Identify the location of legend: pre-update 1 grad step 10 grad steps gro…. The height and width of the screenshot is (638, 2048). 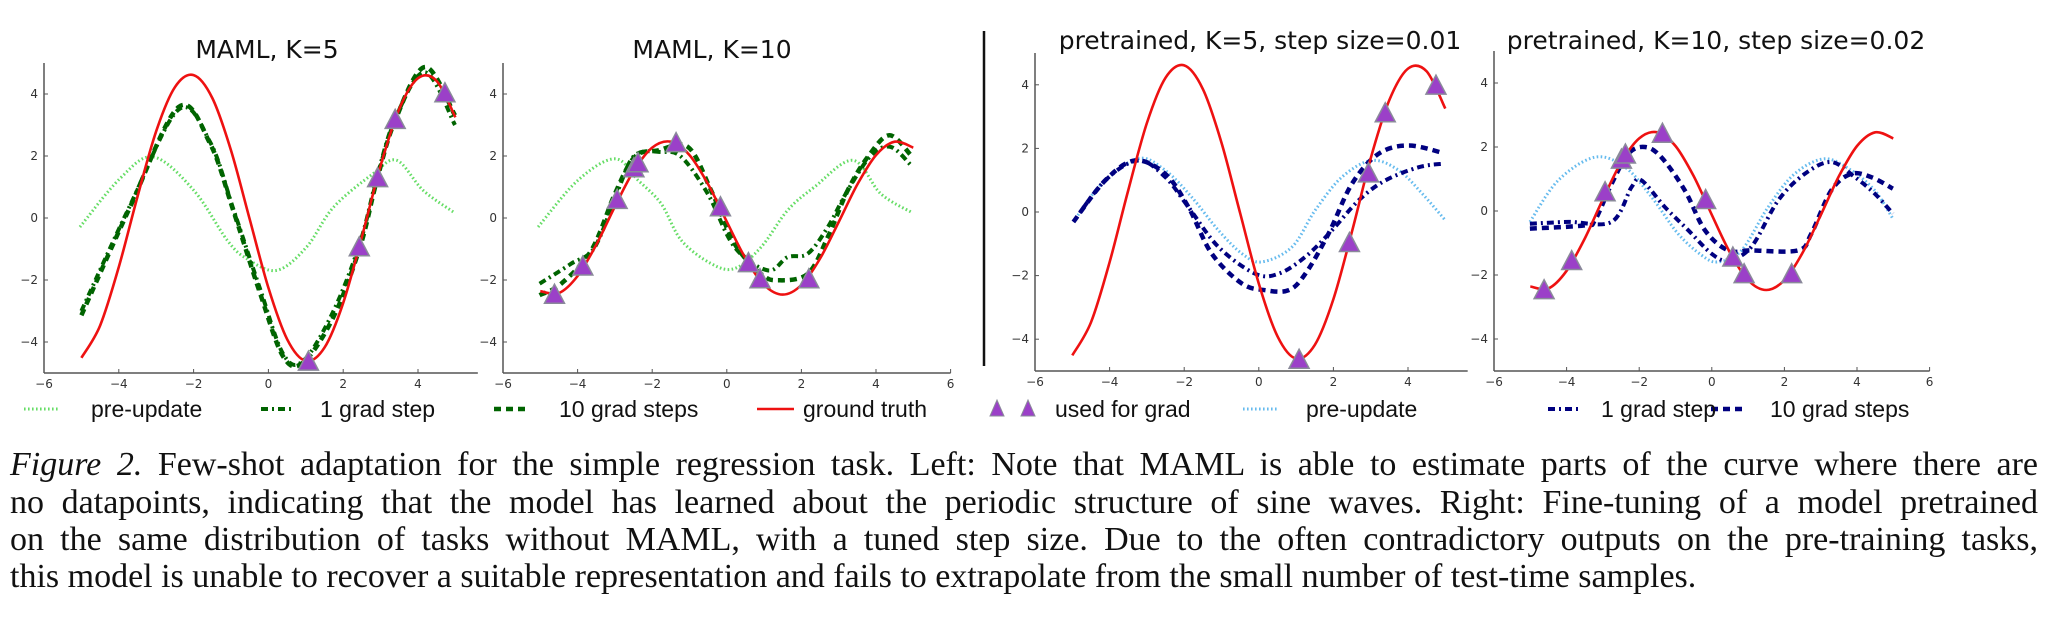
(966, 409).